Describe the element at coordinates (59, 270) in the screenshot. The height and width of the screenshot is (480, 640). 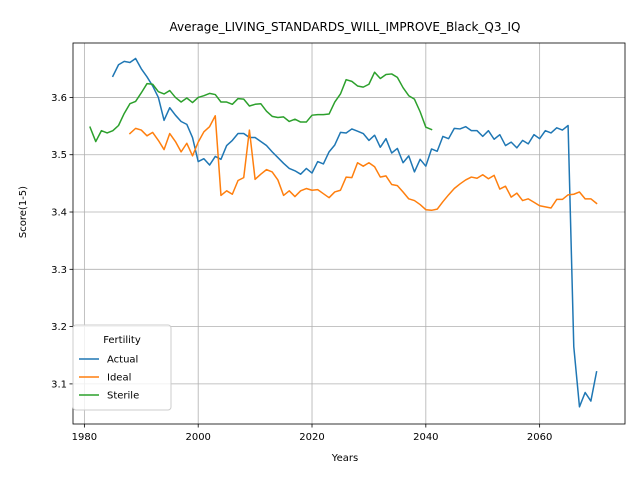
I see `y-tick-label: 3.3` at that location.